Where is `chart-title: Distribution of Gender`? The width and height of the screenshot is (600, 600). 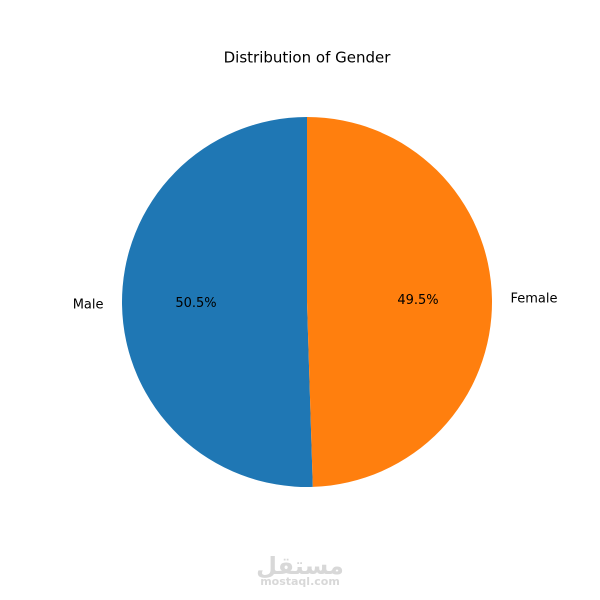 chart-title: Distribution of Gender is located at coordinates (308, 58).